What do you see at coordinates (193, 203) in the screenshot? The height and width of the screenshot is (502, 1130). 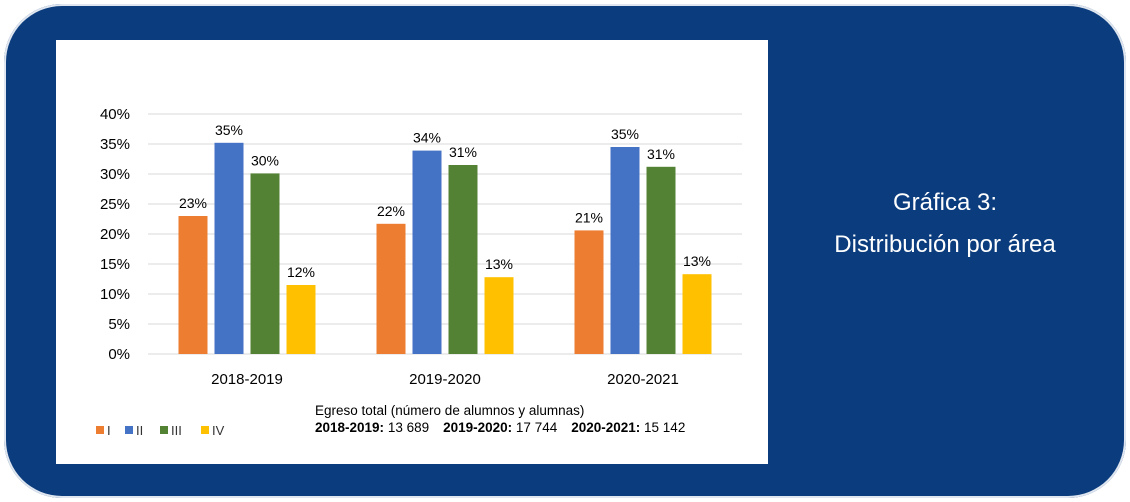 I see `data-label: 23%` at bounding box center [193, 203].